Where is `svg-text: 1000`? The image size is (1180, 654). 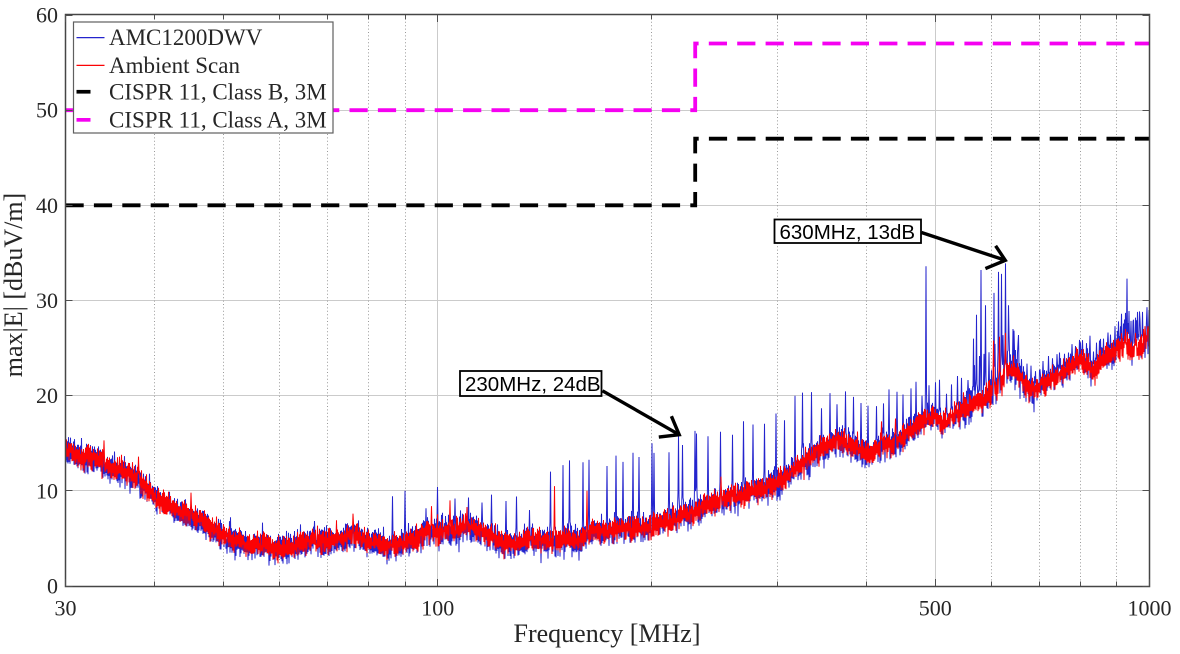 svg-text: 1000 is located at coordinates (1150, 608).